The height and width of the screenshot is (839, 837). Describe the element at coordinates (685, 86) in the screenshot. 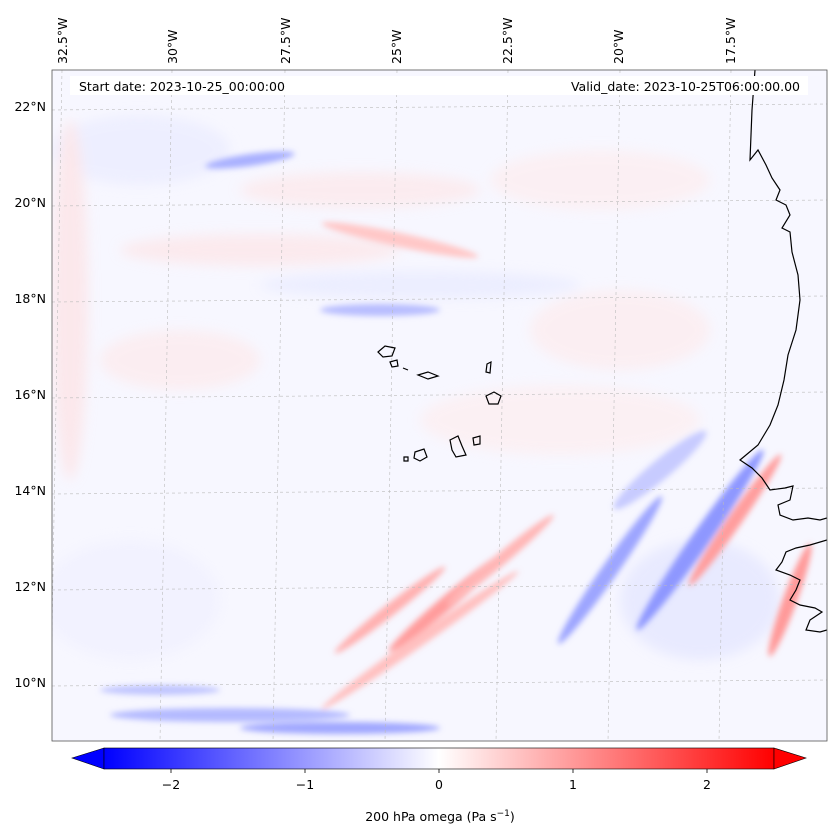

I see `valid-date-label: Valid_date: 2023-10-25T06:00:00.00` at that location.